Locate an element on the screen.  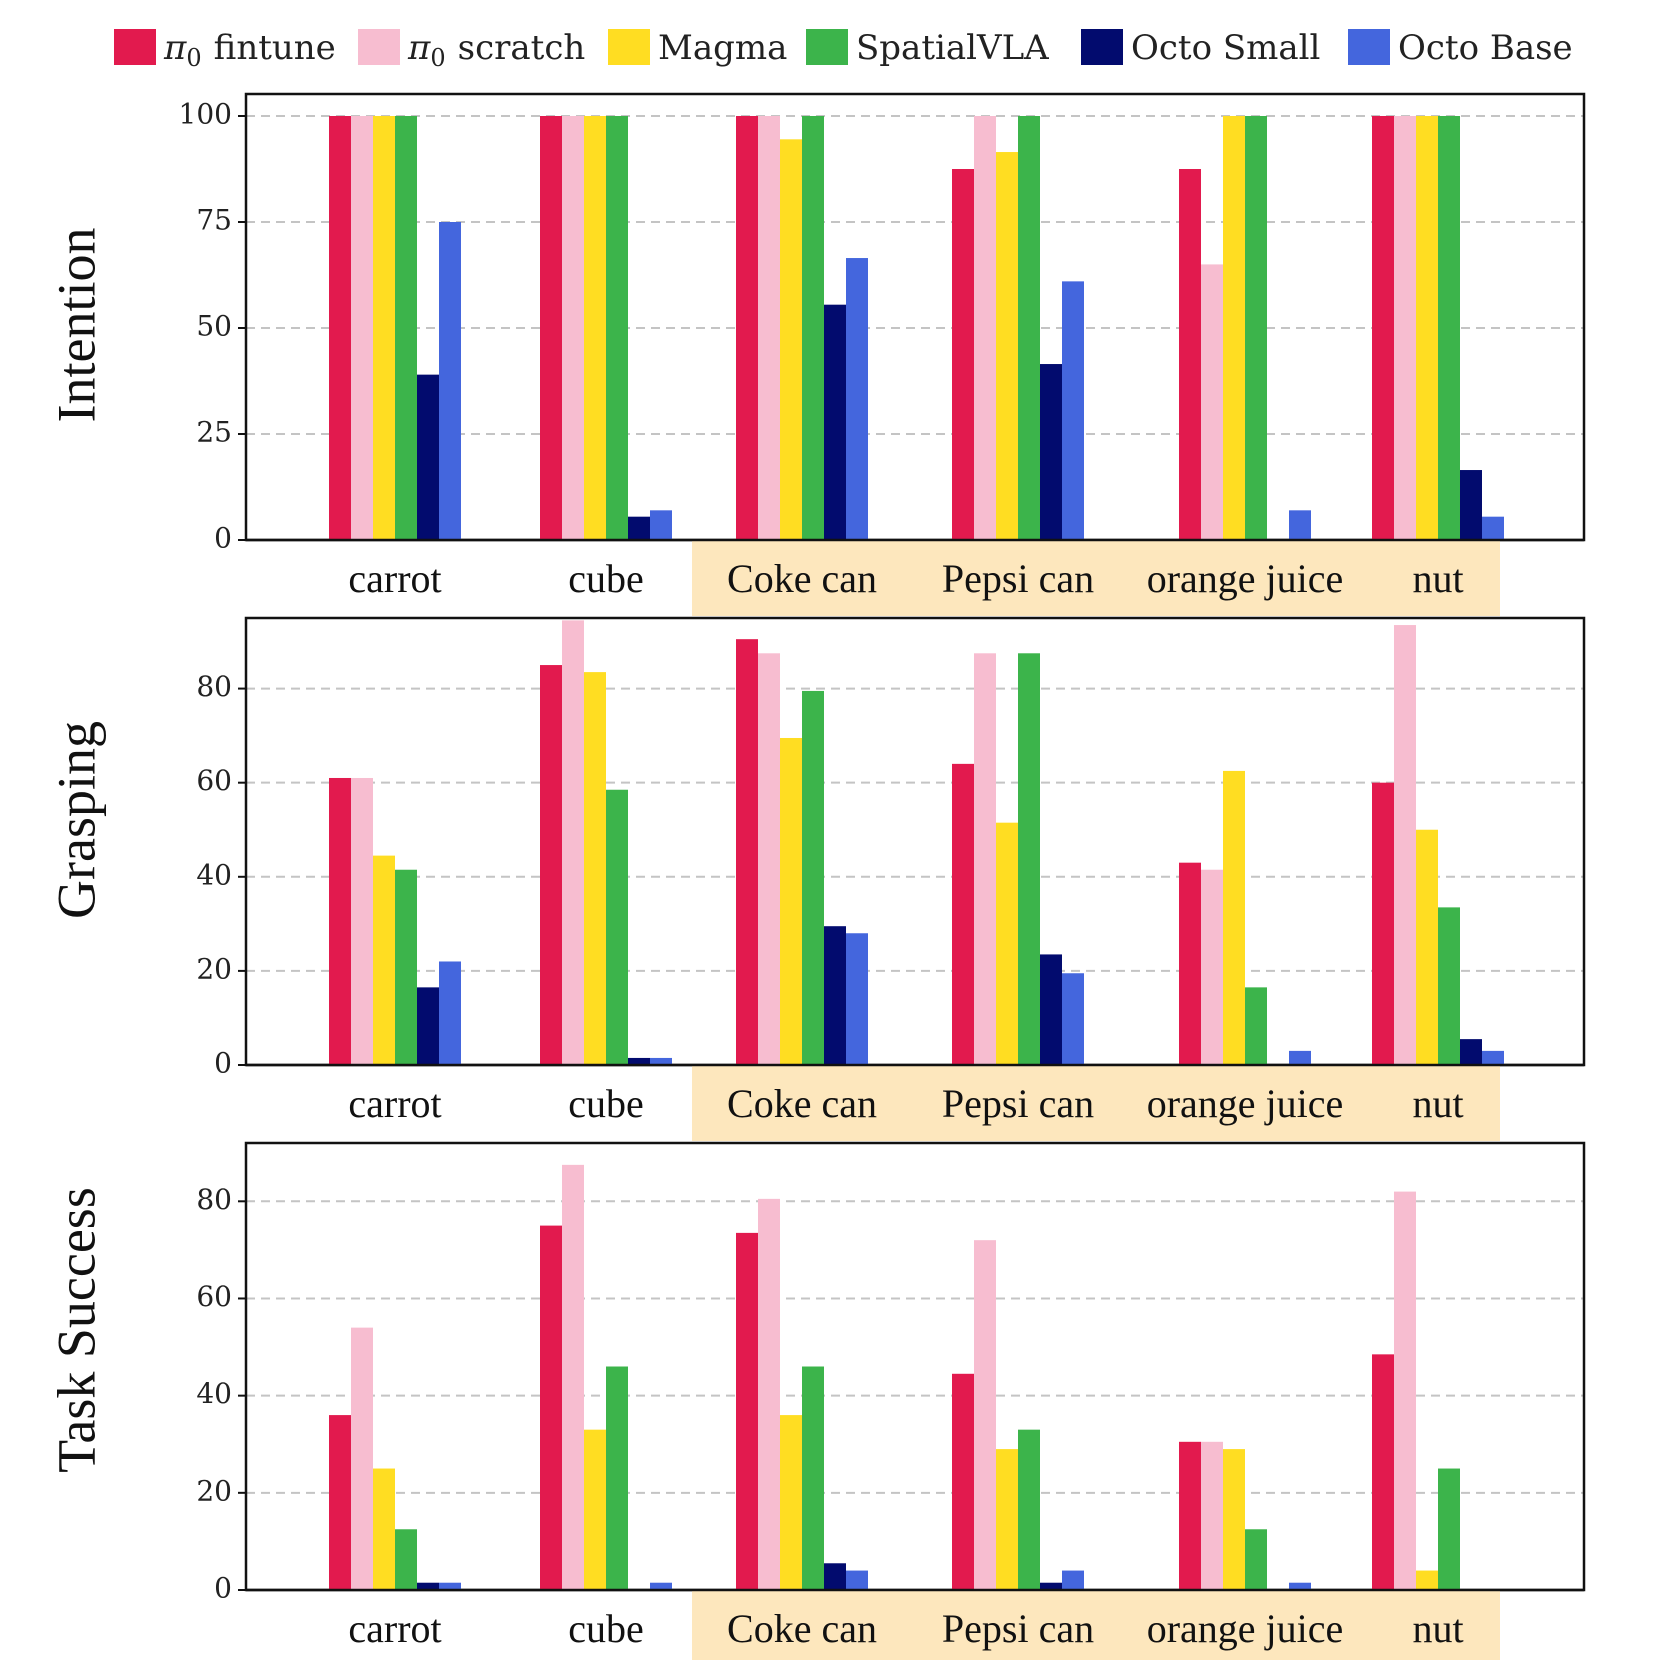
legend-text: fintune is located at coordinates (275, 48).